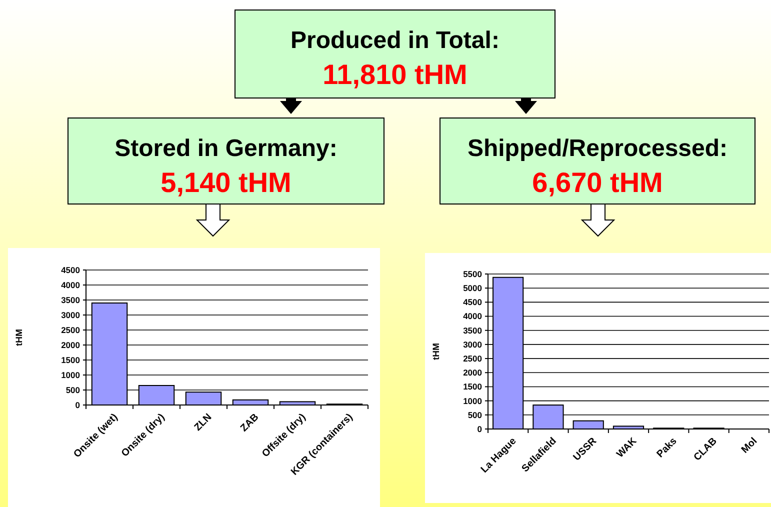  What do you see at coordinates (226, 148) in the screenshot?
I see `text: Stored in Germany:` at bounding box center [226, 148].